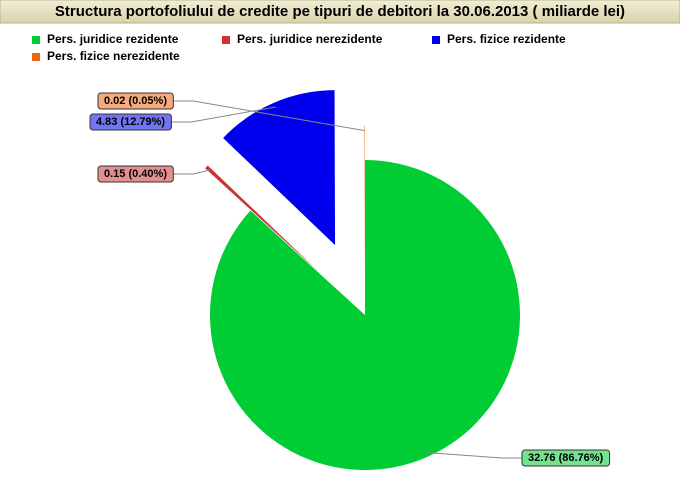  I want to click on title-bar, so click(340, 12).